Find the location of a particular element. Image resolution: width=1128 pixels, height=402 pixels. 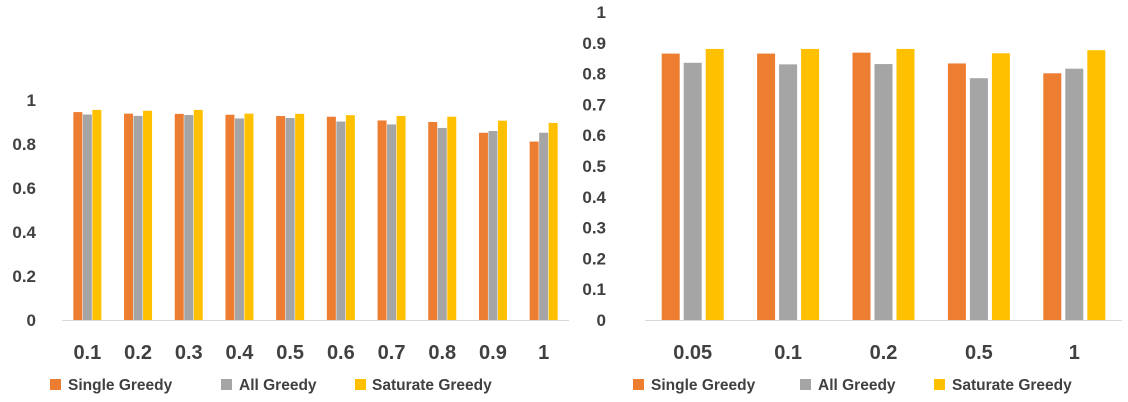

x-tick-label: 0.9 is located at coordinates (493, 353).